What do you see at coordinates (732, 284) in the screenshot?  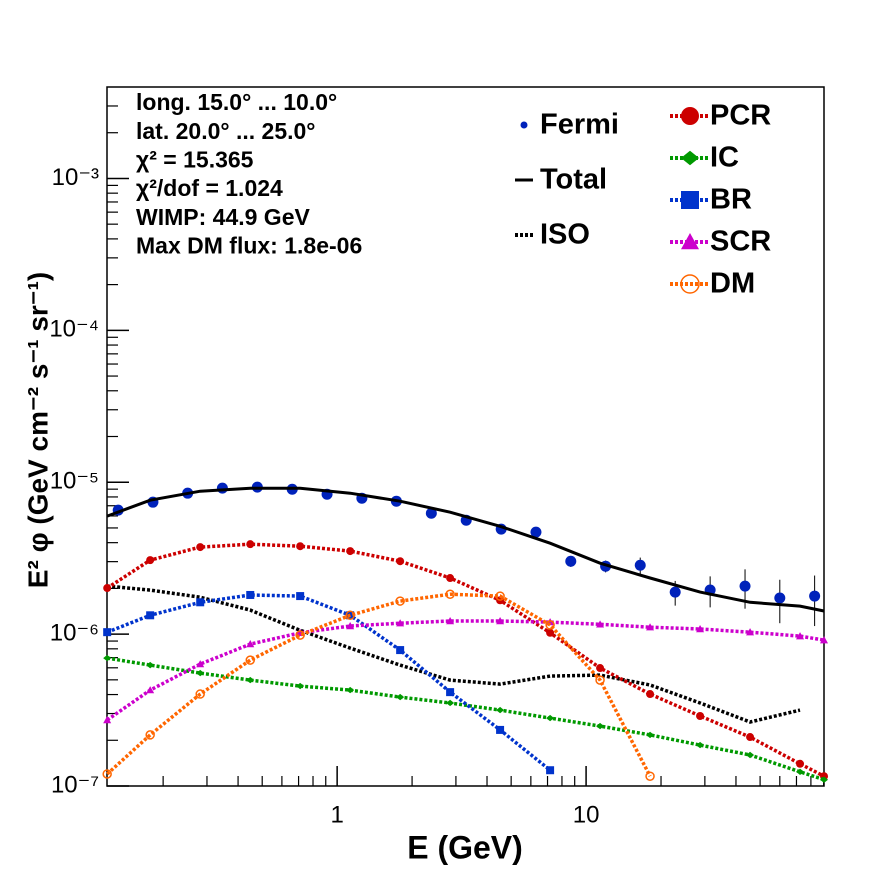 I see `legend-label: DM` at bounding box center [732, 284].